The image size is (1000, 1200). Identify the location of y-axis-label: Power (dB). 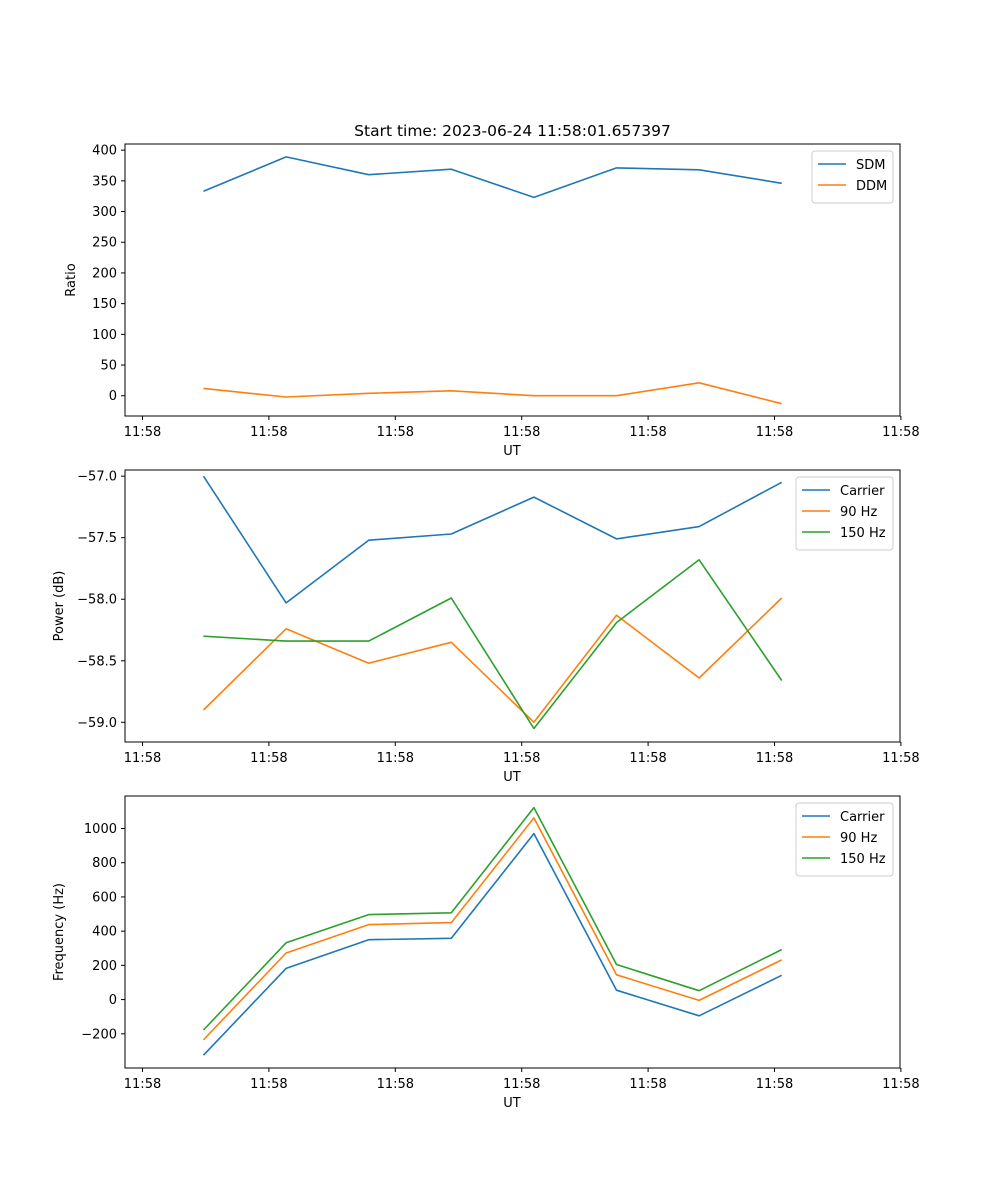
(59, 606).